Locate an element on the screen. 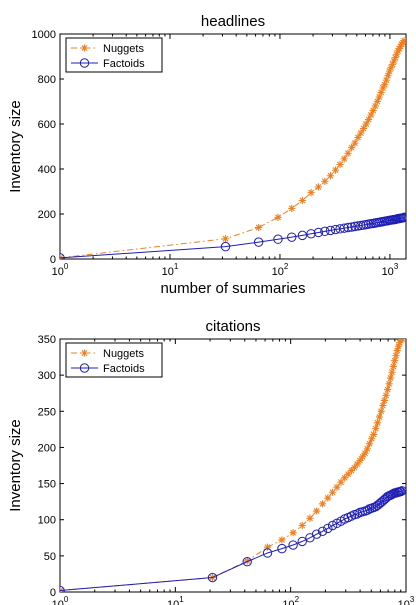 This screenshot has height=605, width=416. y-tick-label: 1000 is located at coordinates (44, 35).